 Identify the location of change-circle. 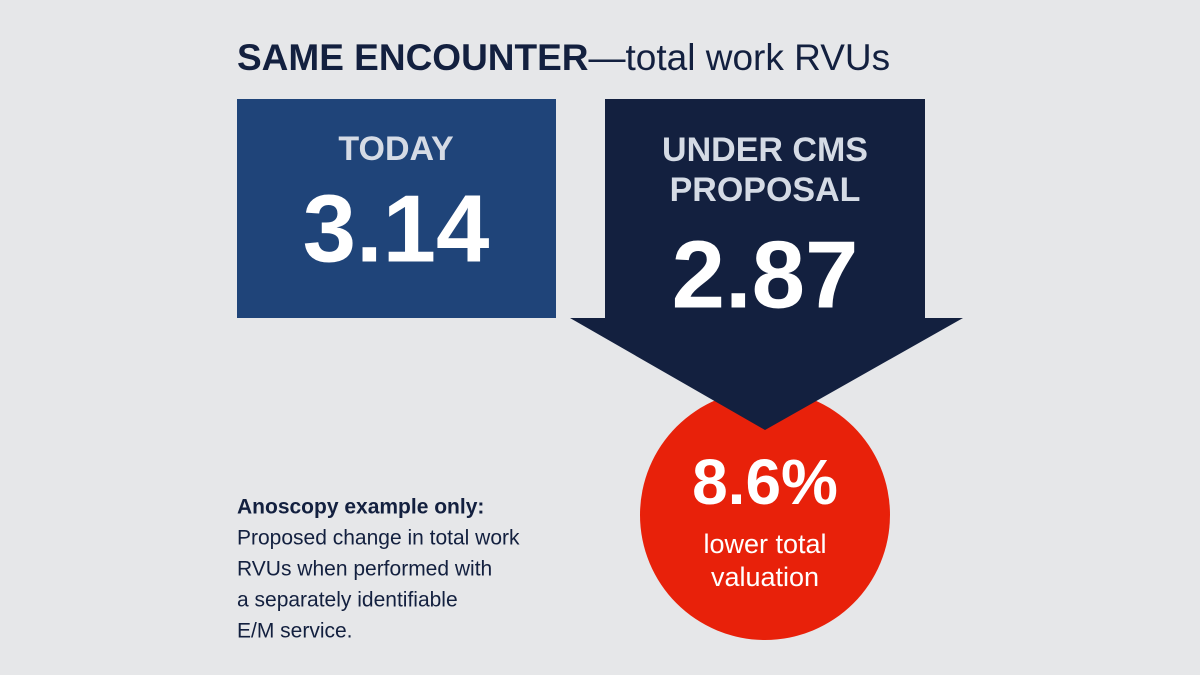
(765, 515).